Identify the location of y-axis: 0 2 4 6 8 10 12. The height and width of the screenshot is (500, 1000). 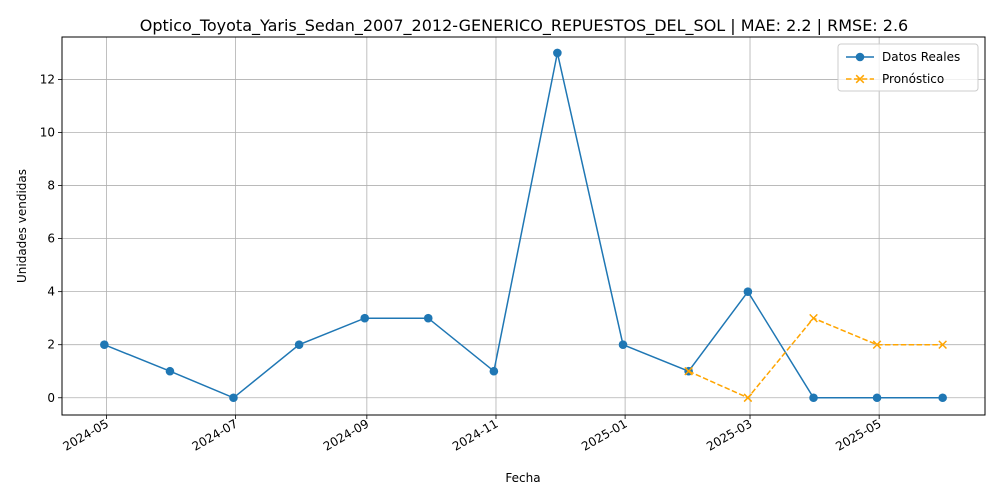
(51, 238).